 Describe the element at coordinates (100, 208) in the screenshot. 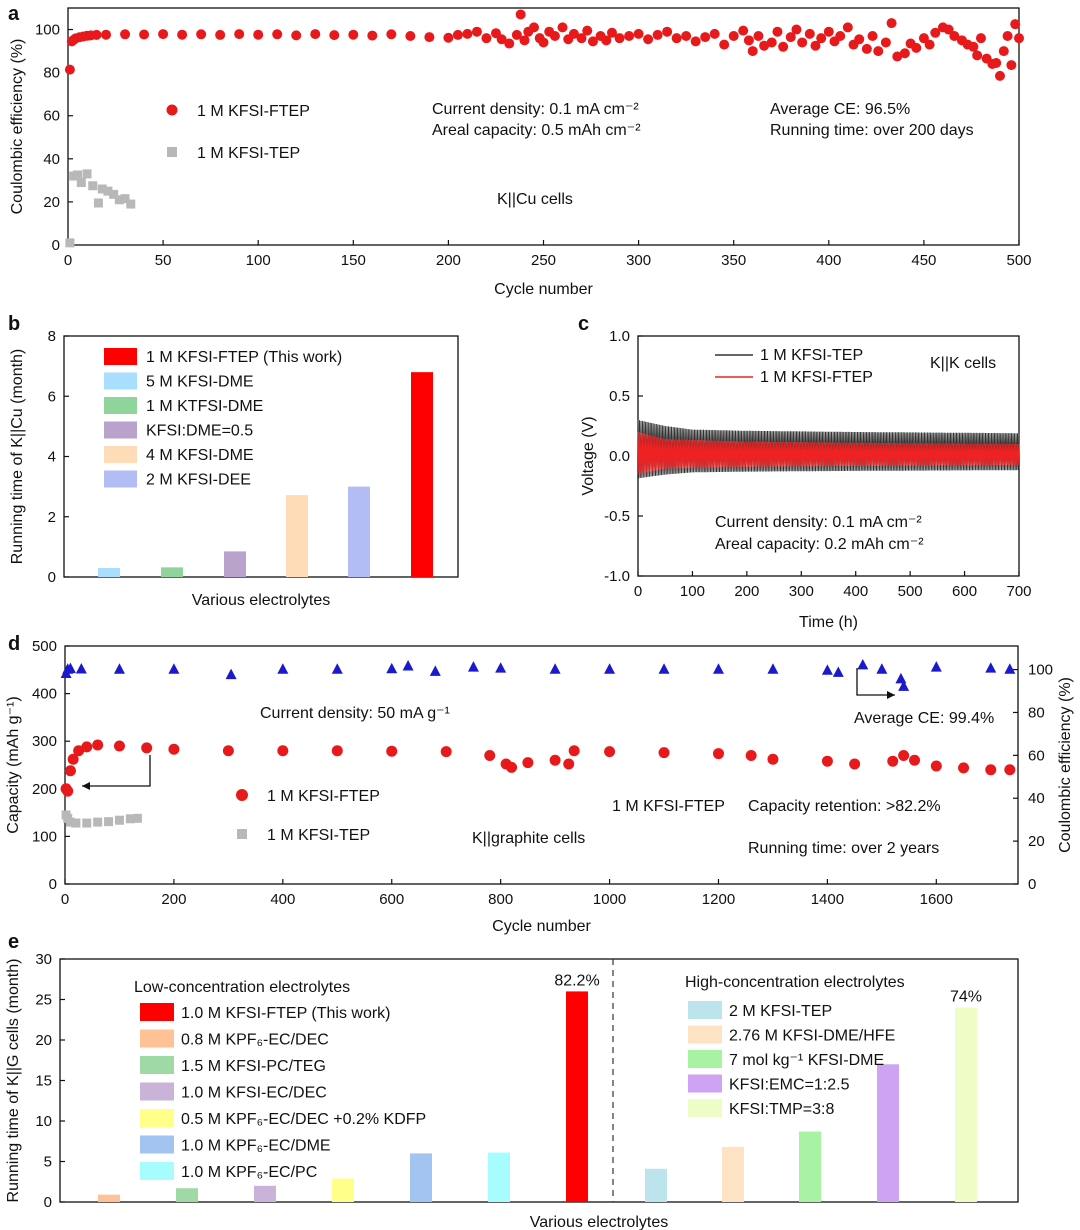

I see `series-tep` at that location.